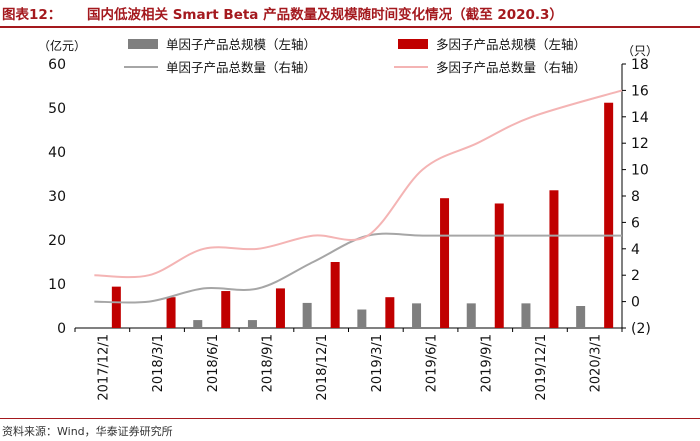 Image resolution: width=700 pixels, height=441 pixels. What do you see at coordinates (57, 197) in the screenshot?
I see `left-tick-label: 30` at bounding box center [57, 197].